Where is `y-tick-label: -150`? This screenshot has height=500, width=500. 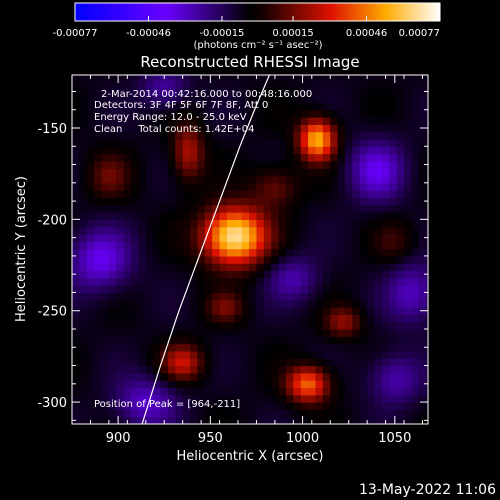 y-tick-label: -150 is located at coordinates (52, 129).